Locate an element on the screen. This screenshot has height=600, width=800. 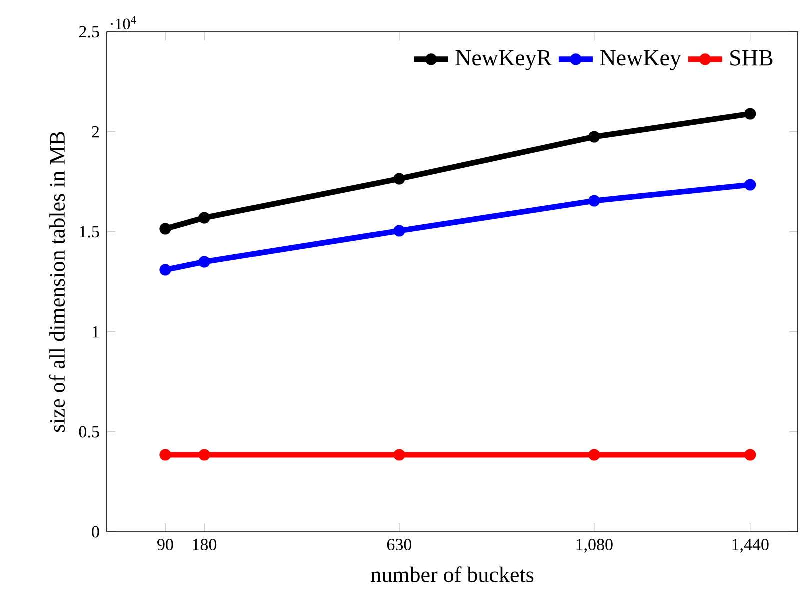
x-tick-label: 180 is located at coordinates (205, 544).